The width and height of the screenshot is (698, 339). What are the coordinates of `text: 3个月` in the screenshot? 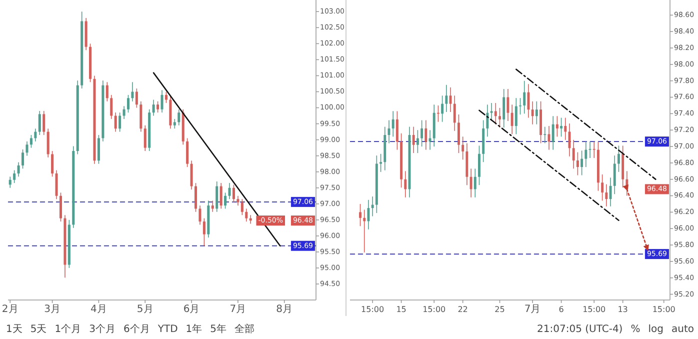 It's located at (102, 329).